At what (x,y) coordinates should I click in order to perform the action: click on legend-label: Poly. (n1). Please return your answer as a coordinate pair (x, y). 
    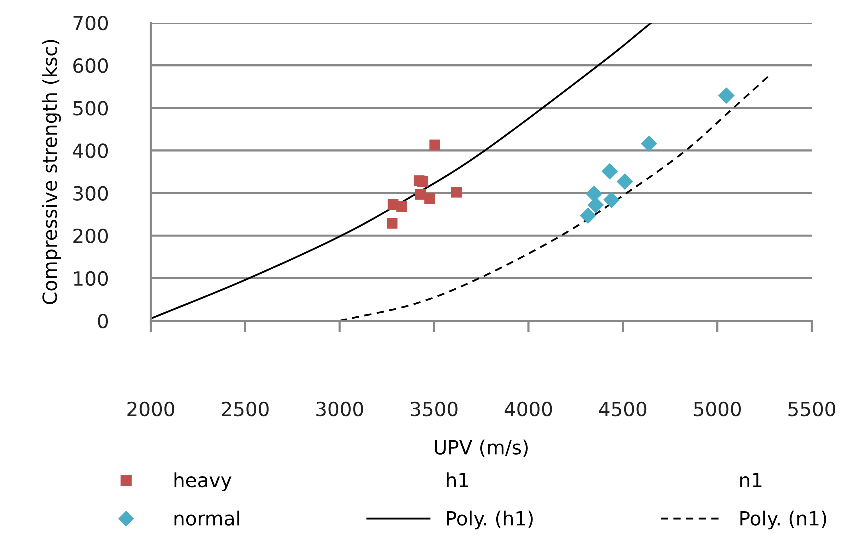
    Looking at the image, I should click on (783, 520).